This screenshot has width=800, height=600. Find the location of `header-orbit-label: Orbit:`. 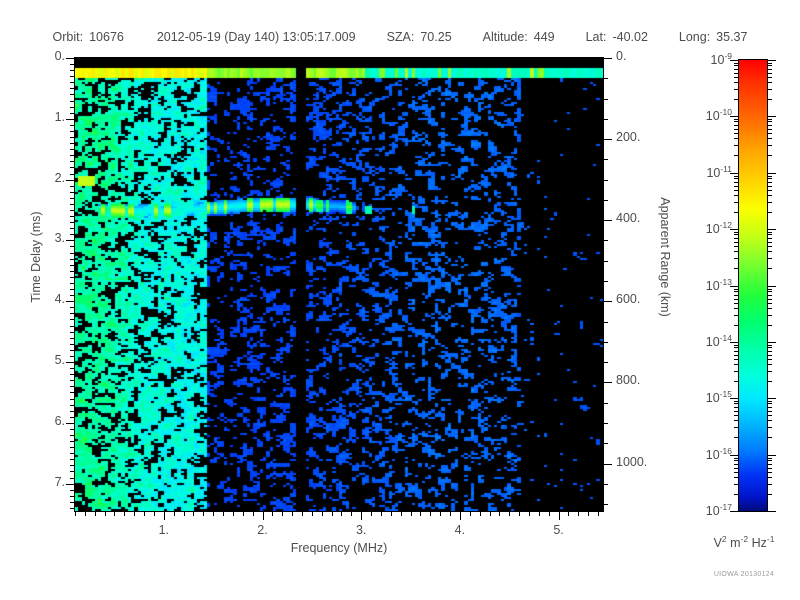

header-orbit-label: Orbit: is located at coordinates (68, 37).